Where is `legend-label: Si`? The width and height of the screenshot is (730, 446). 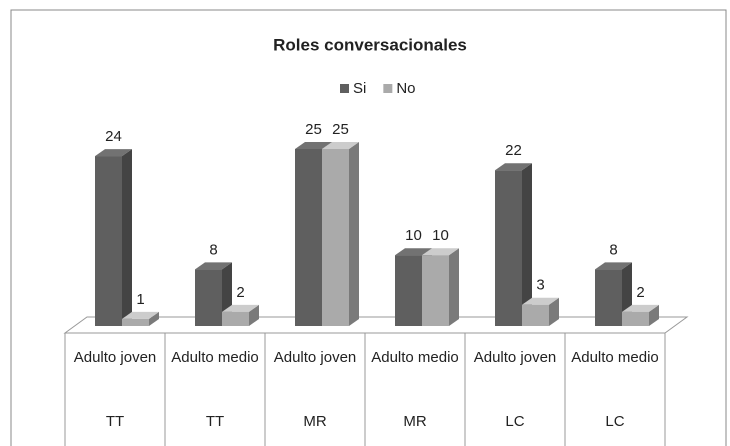 legend-label: Si is located at coordinates (359, 88).